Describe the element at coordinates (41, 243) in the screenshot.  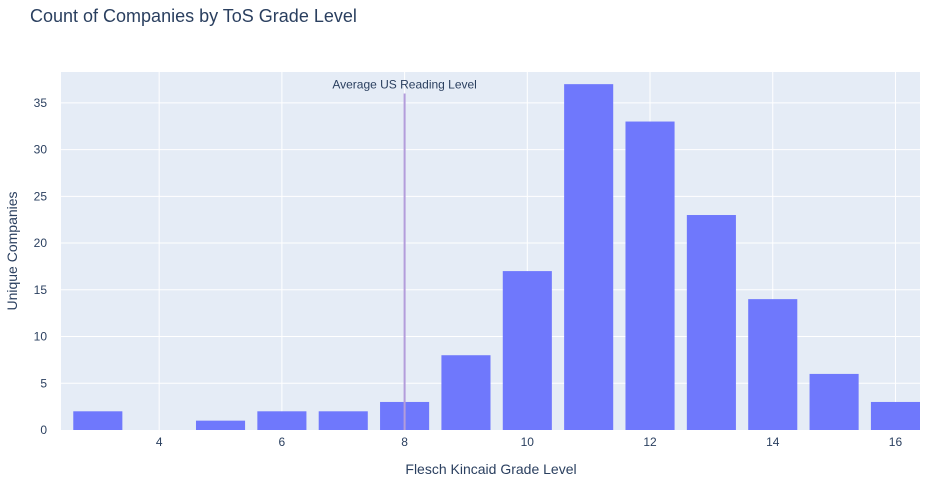
I see `y-tick-label: 20` at that location.